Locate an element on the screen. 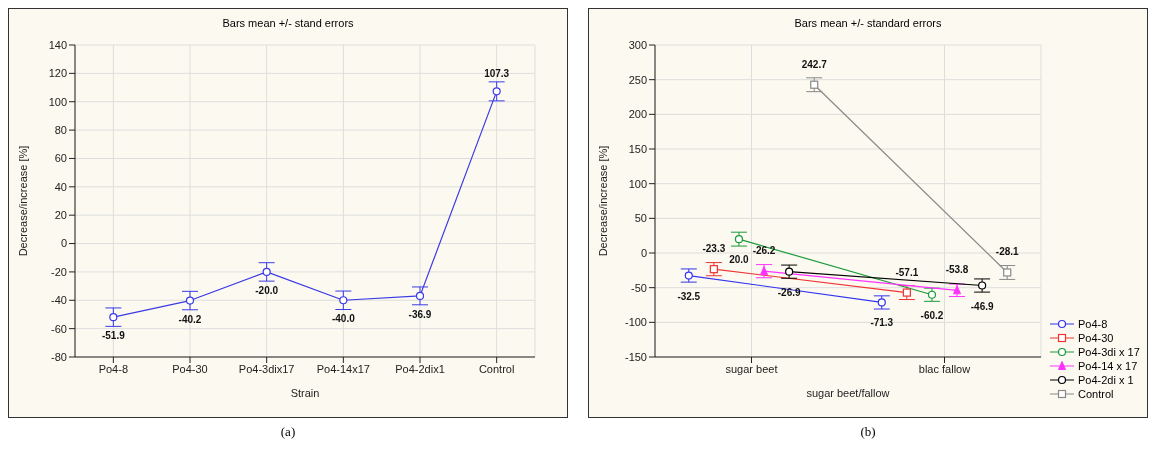 The width and height of the screenshot is (1167, 464). legend-label: Po4-14 x 17 is located at coordinates (1108, 366).